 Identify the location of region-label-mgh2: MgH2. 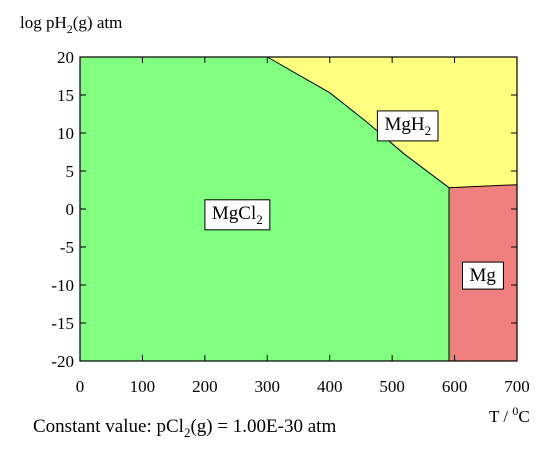
(407, 126).